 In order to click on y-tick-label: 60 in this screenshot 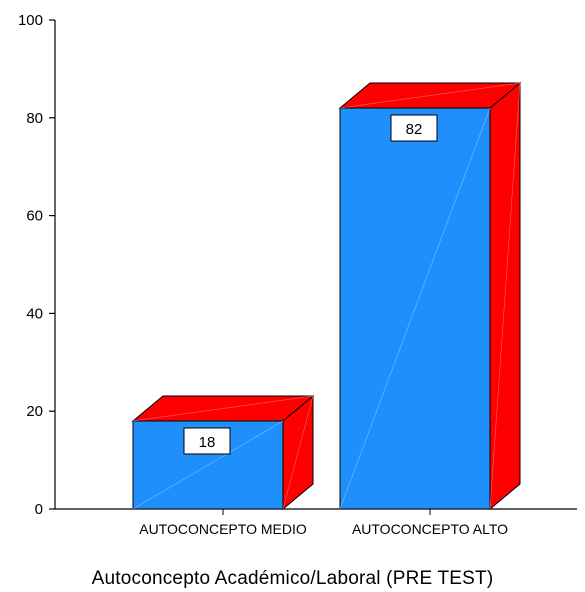, I will do `click(34, 216)`.